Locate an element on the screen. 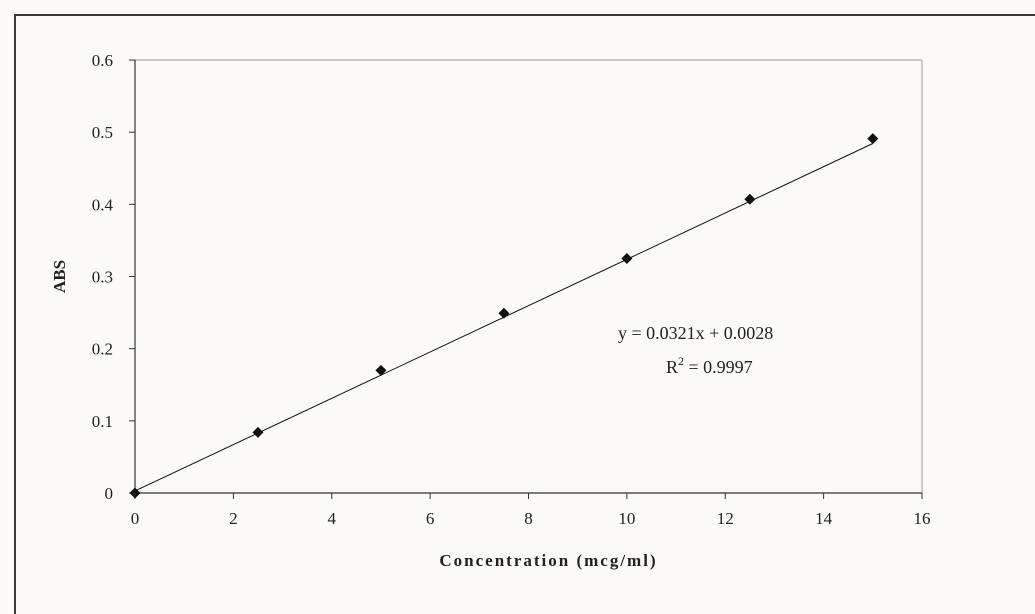  x-tick-label: 0 is located at coordinates (135, 518).